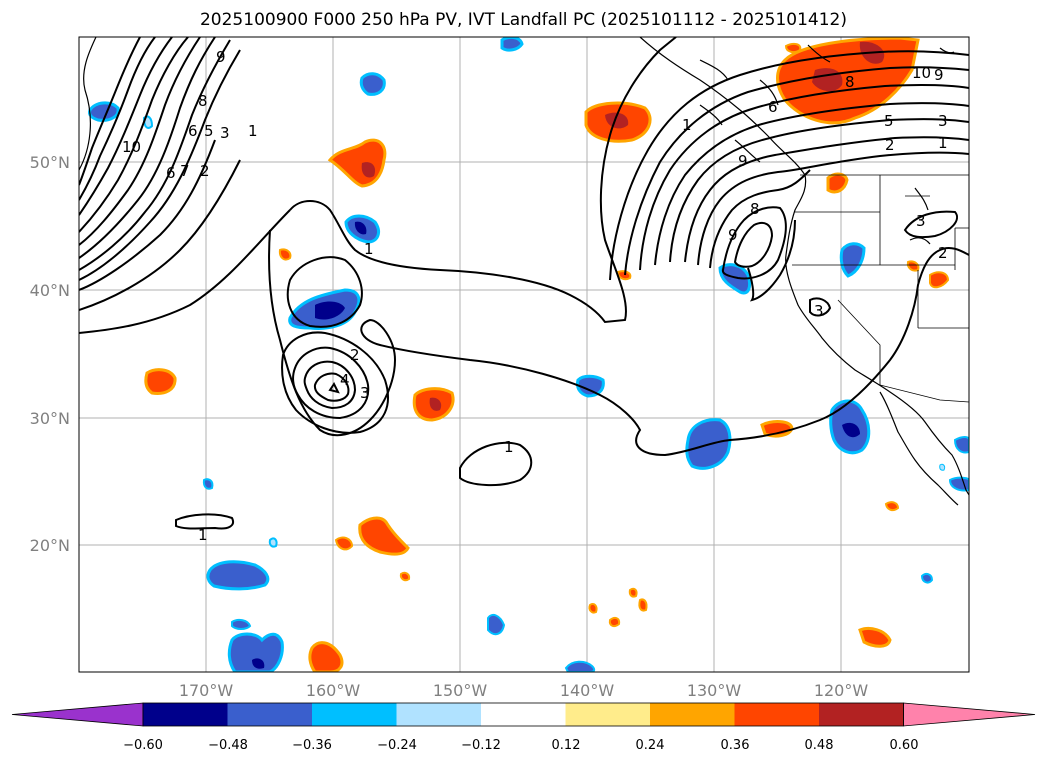 The image size is (1047, 765). Describe the element at coordinates (333, 690) in the screenshot. I see `lon-label: 160°W` at that location.